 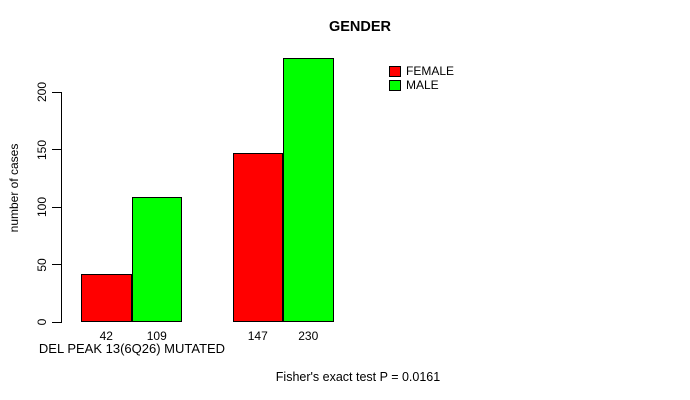 I want to click on bar-value-label: 147, so click(x=257, y=336).